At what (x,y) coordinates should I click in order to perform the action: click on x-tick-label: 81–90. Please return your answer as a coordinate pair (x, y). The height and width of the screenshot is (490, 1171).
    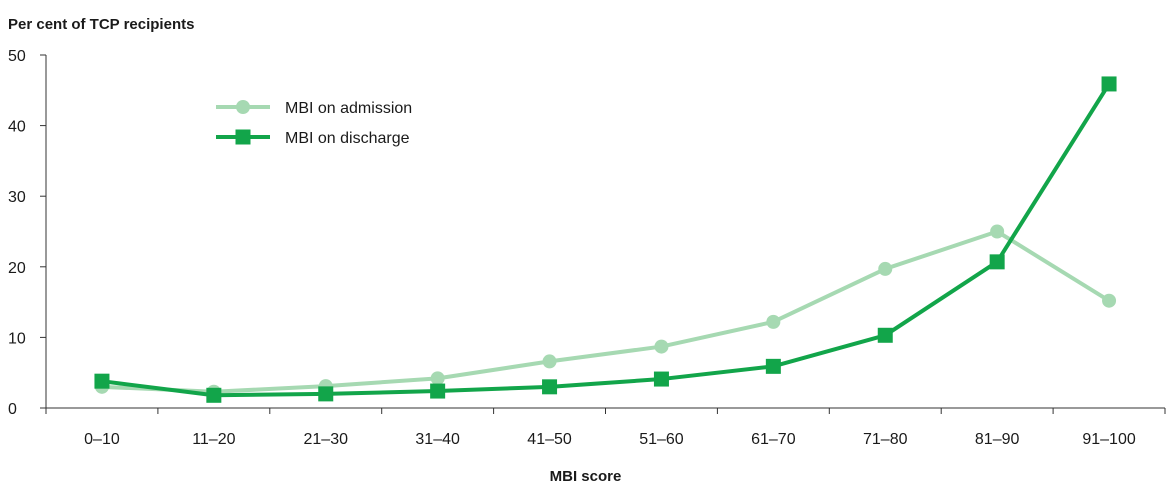
    Looking at the image, I should click on (997, 439).